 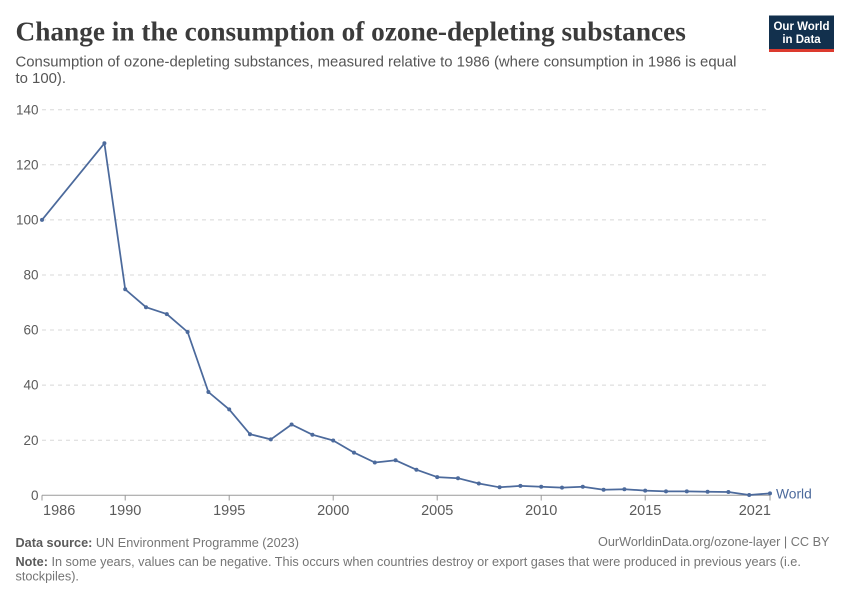 I want to click on svg-text: 2005, so click(x=437, y=511).